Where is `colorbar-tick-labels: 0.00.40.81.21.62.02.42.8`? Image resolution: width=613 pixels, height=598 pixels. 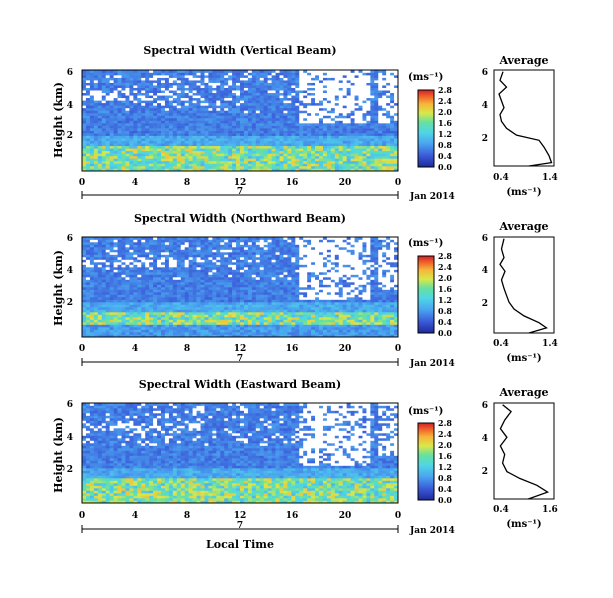 colorbar-tick-labels: 0.00.40.81.21.62.02.42.8 is located at coordinates (445, 128).